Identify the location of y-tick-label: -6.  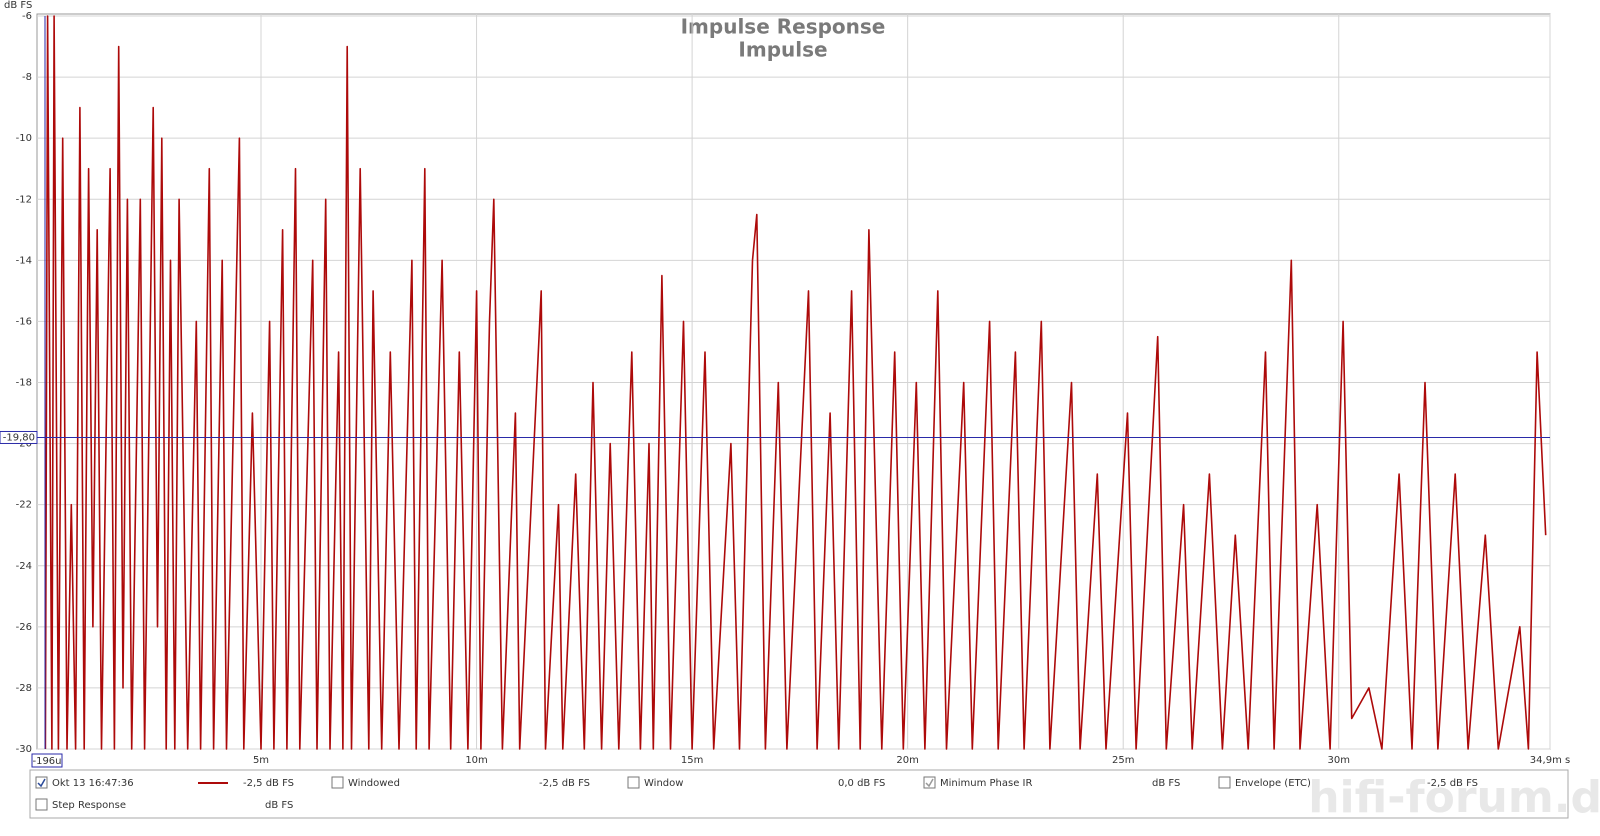
(27, 16).